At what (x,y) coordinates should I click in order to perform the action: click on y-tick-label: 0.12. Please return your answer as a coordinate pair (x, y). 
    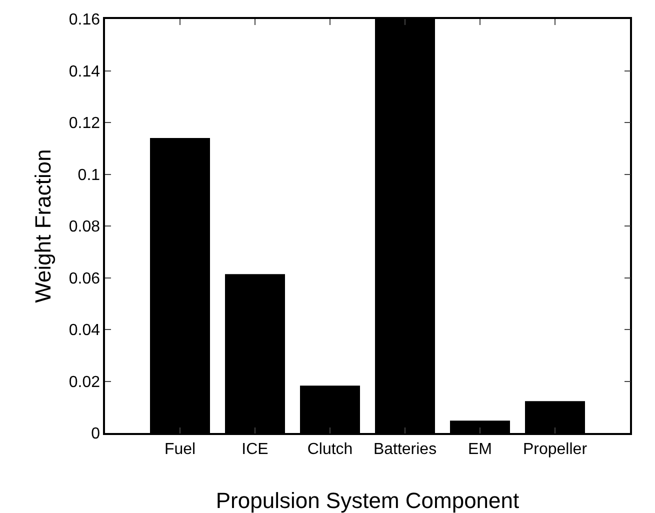
    Looking at the image, I should click on (84, 123).